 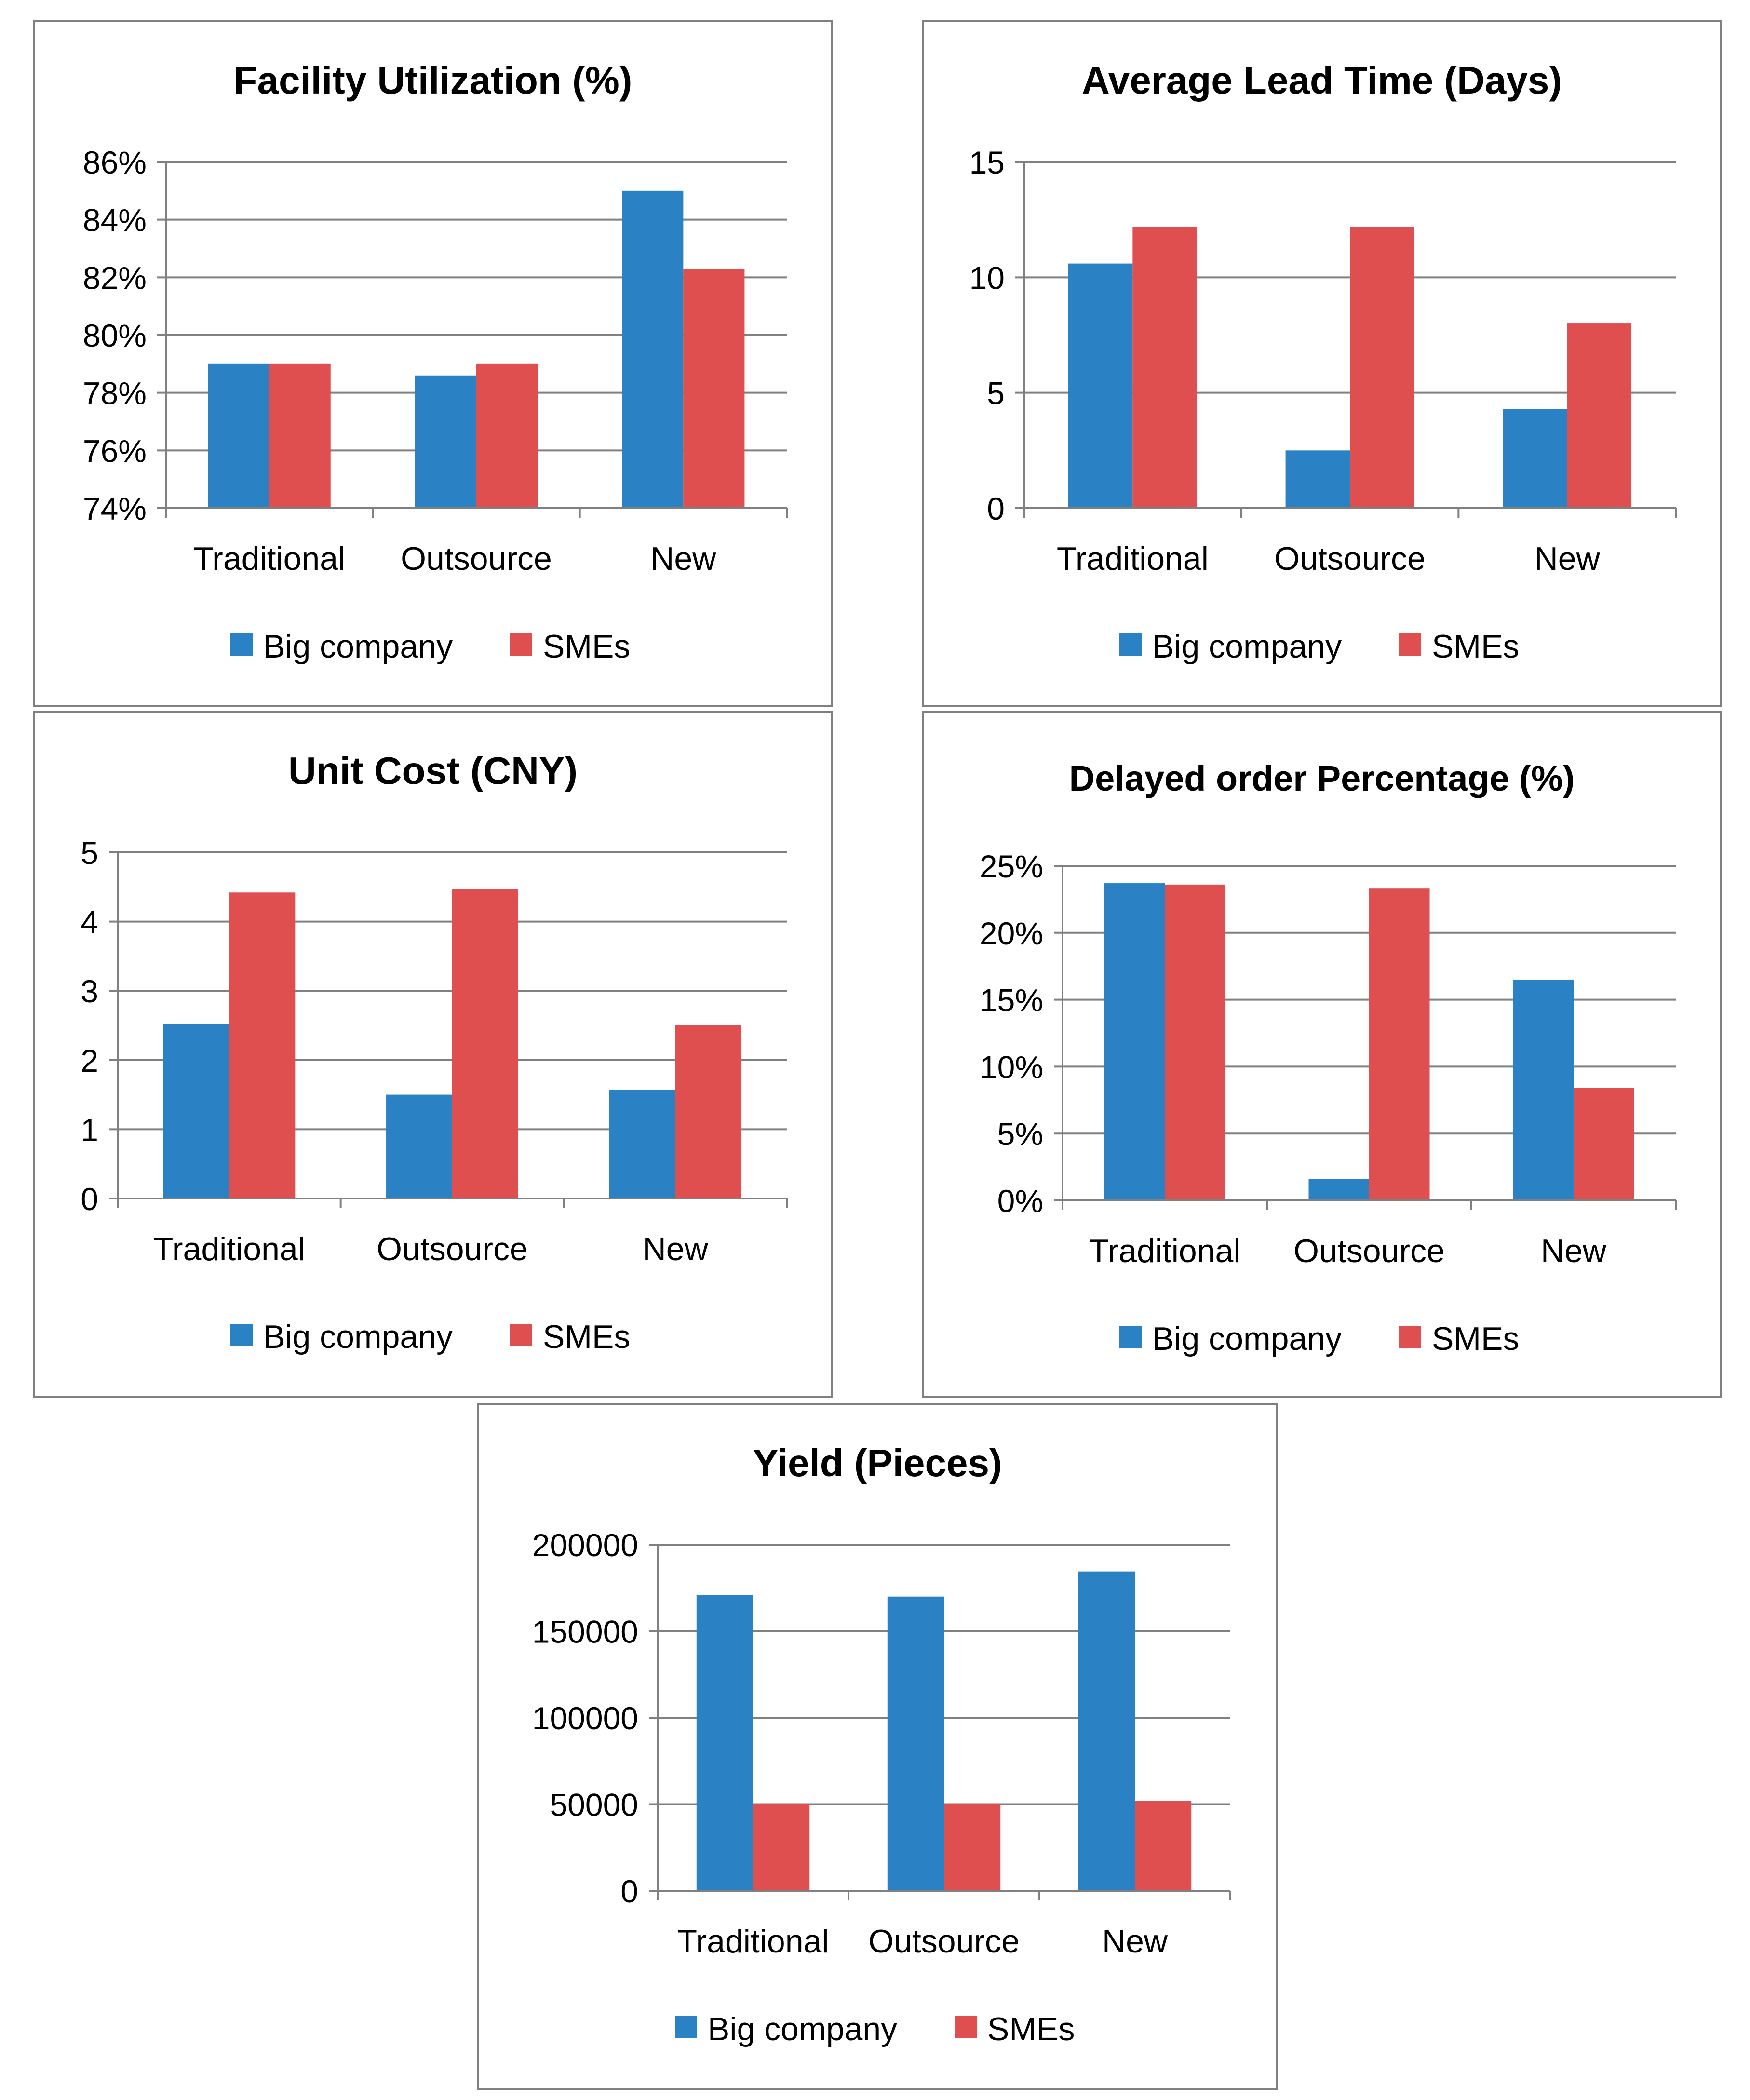 I want to click on y-tick-label: 25%, so click(x=1011, y=866).